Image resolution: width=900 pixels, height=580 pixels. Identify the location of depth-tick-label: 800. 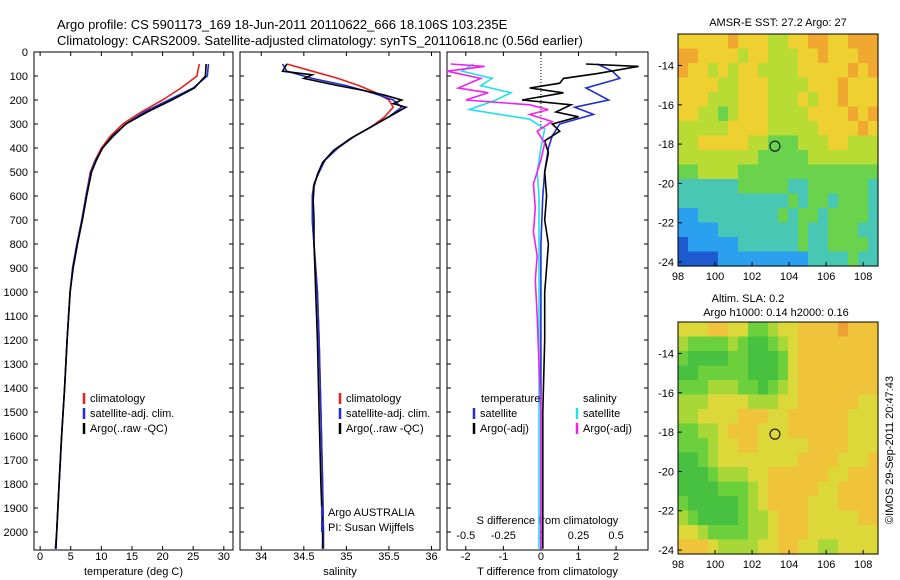
(19, 245).